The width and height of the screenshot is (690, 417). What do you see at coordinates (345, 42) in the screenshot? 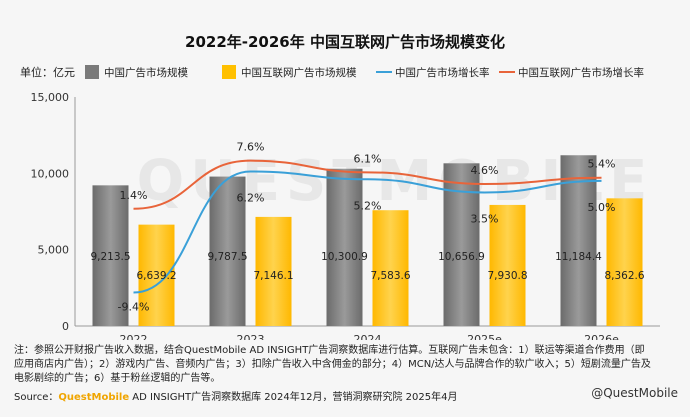
I see `chart-title: 2022年-2026年 中国互联网广告市场规模变化` at bounding box center [345, 42].